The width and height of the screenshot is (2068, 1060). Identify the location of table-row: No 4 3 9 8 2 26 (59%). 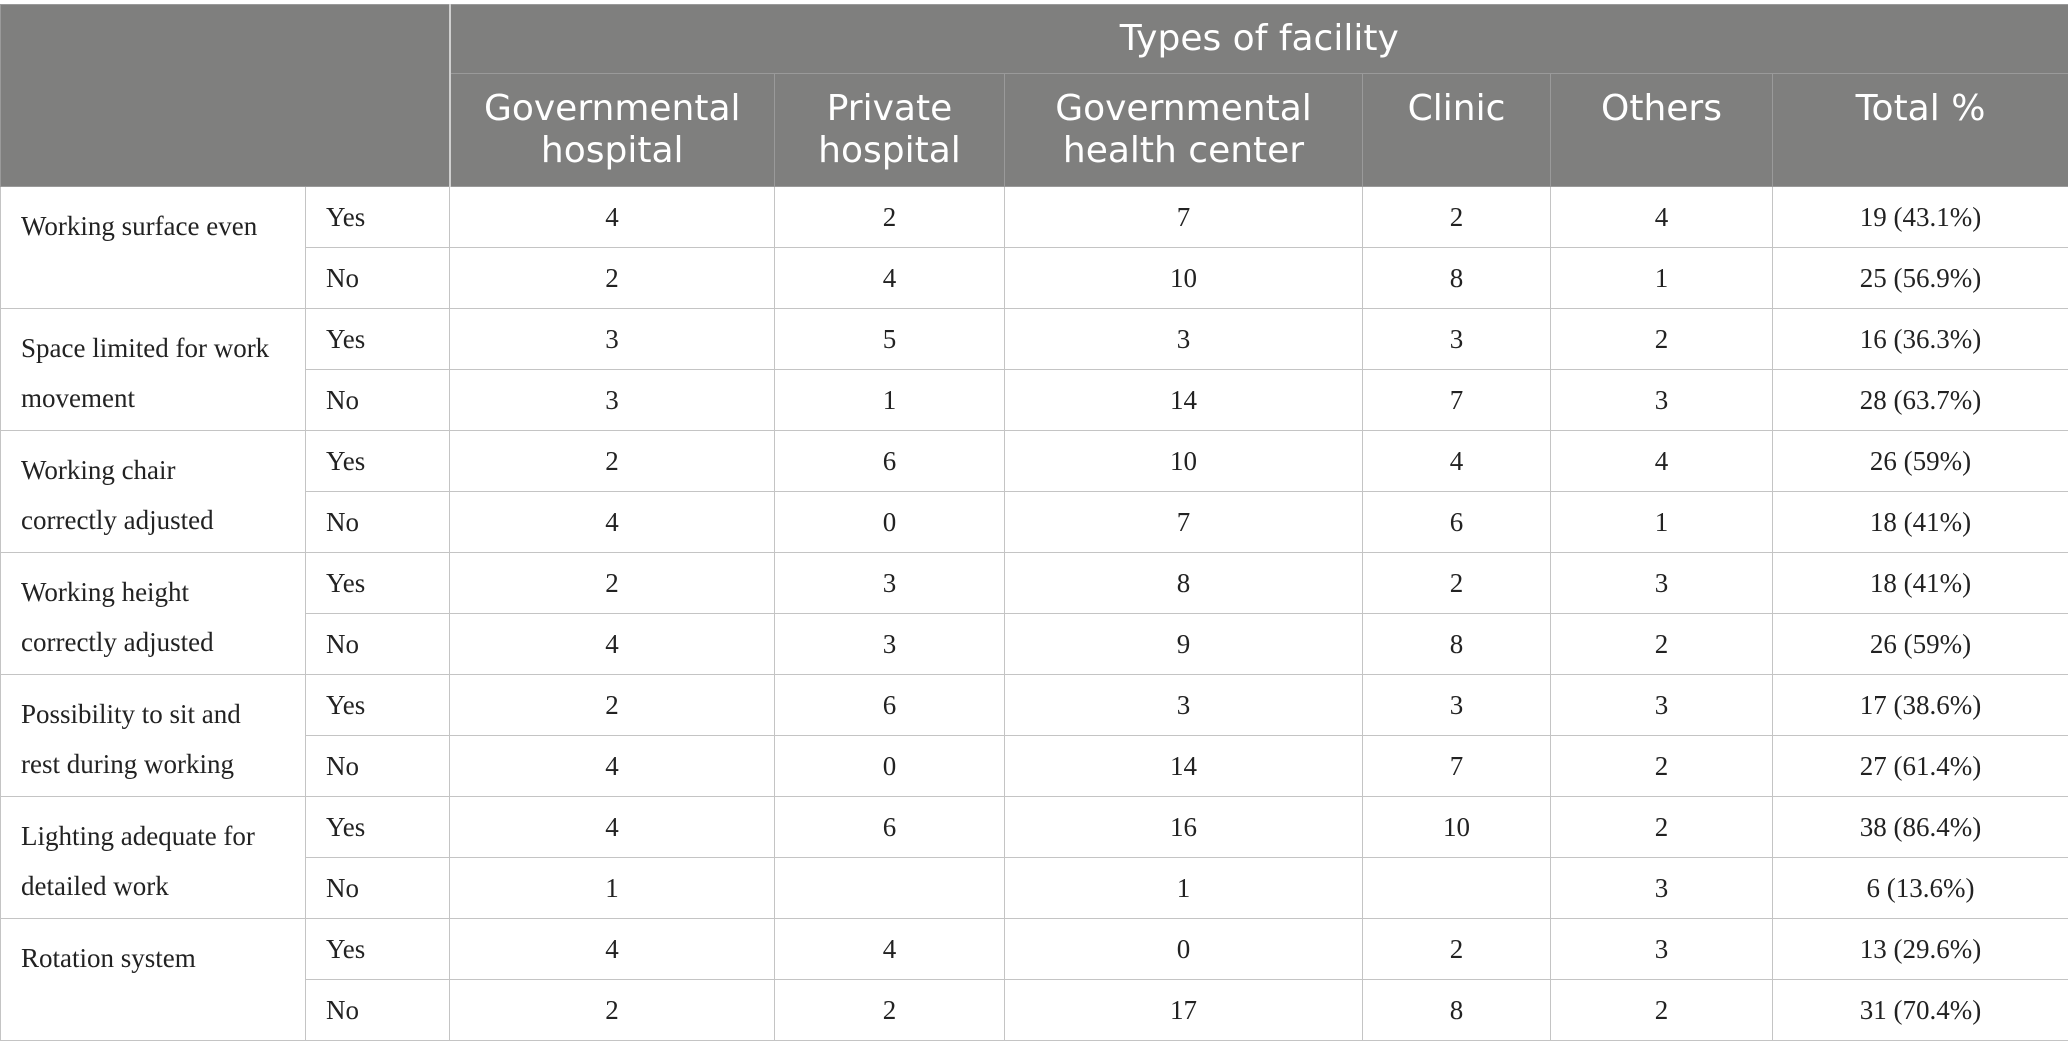
(1034, 644).